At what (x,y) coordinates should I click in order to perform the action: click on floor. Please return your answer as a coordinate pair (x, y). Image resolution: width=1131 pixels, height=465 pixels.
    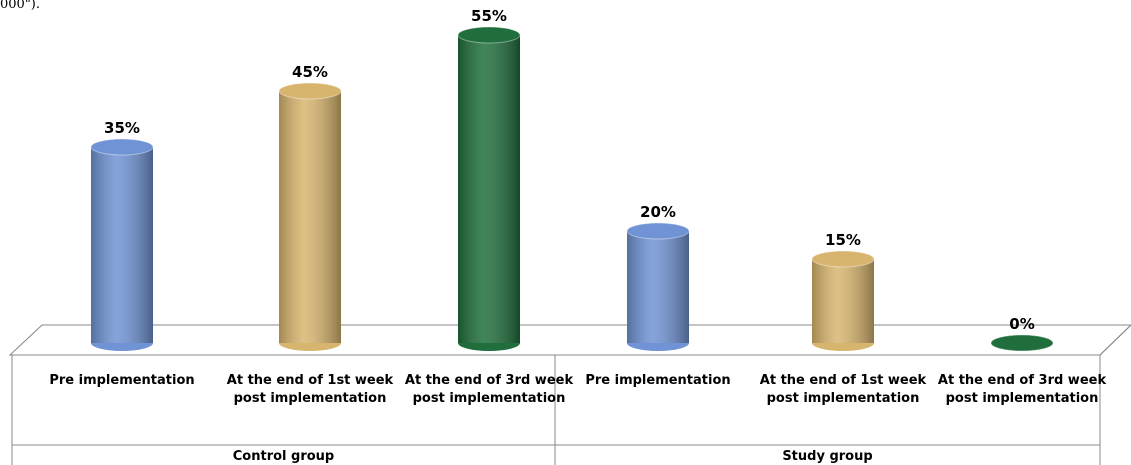
    Looking at the image, I should click on (569, 340).